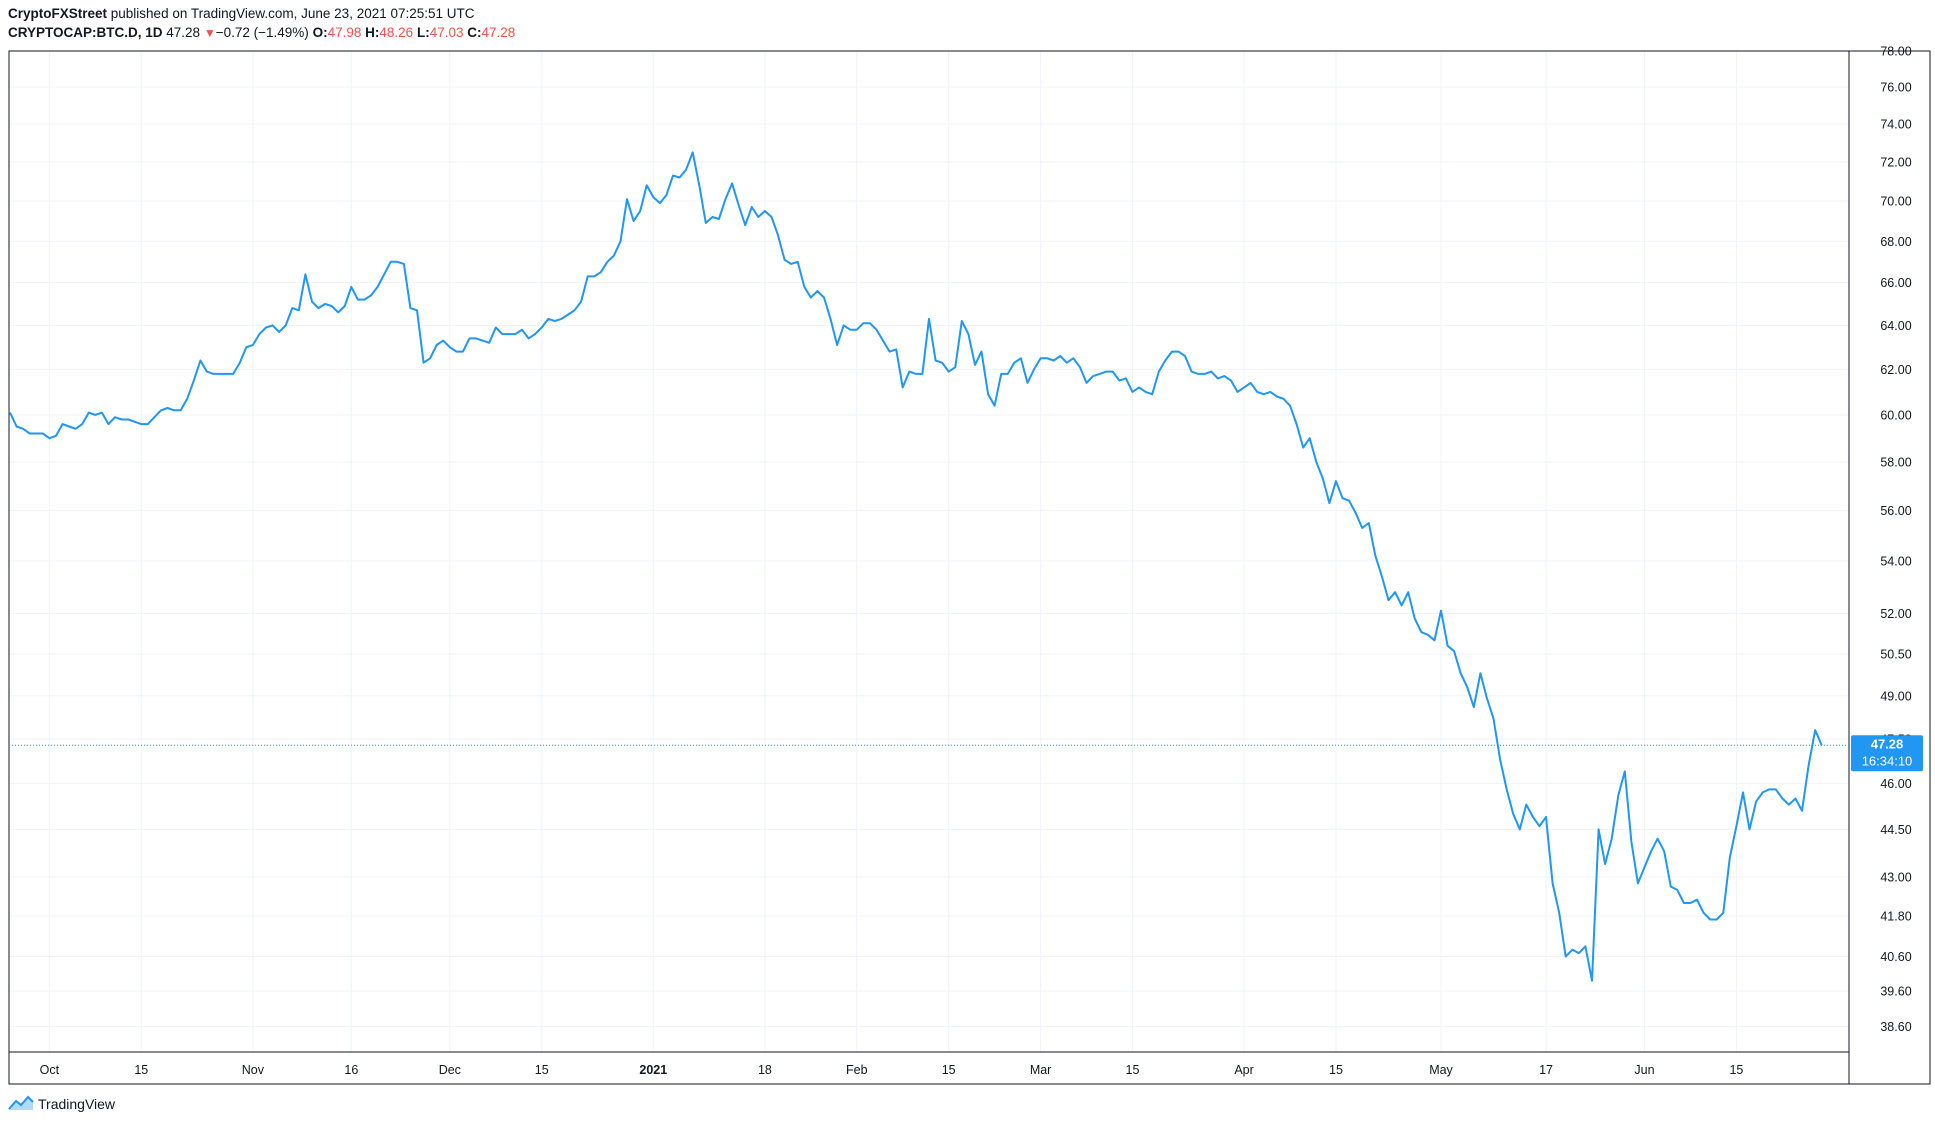 The image size is (1935, 1127). What do you see at coordinates (1895, 1027) in the screenshot?
I see `y-tick-label: 38.60` at bounding box center [1895, 1027].